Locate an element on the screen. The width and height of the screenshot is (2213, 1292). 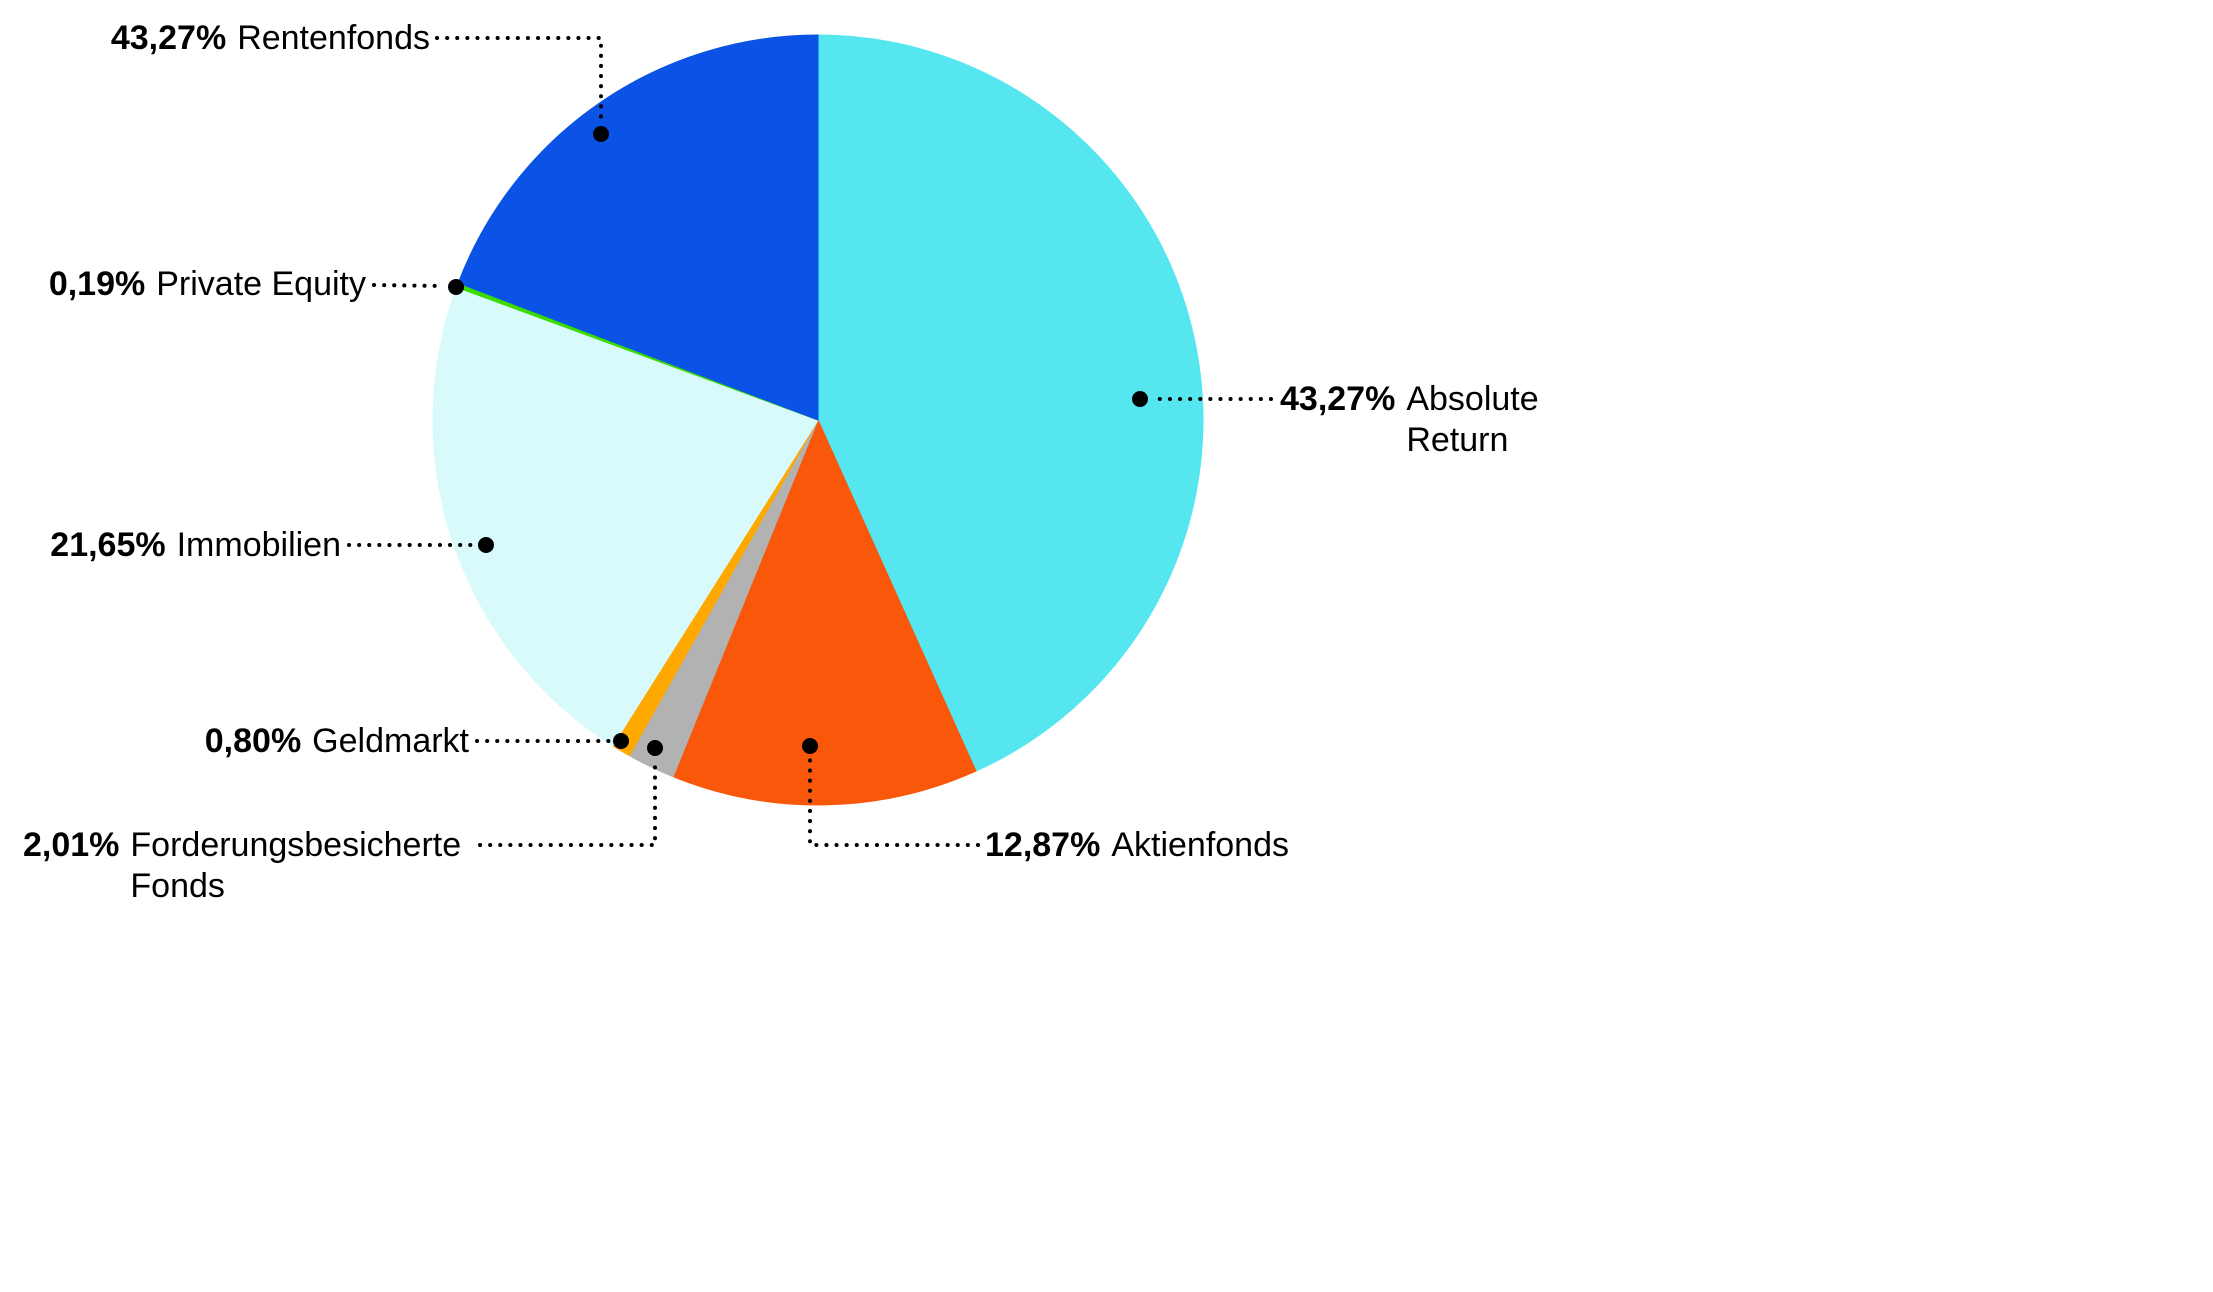
leader-dot-aktienfonds is located at coordinates (810, 746).